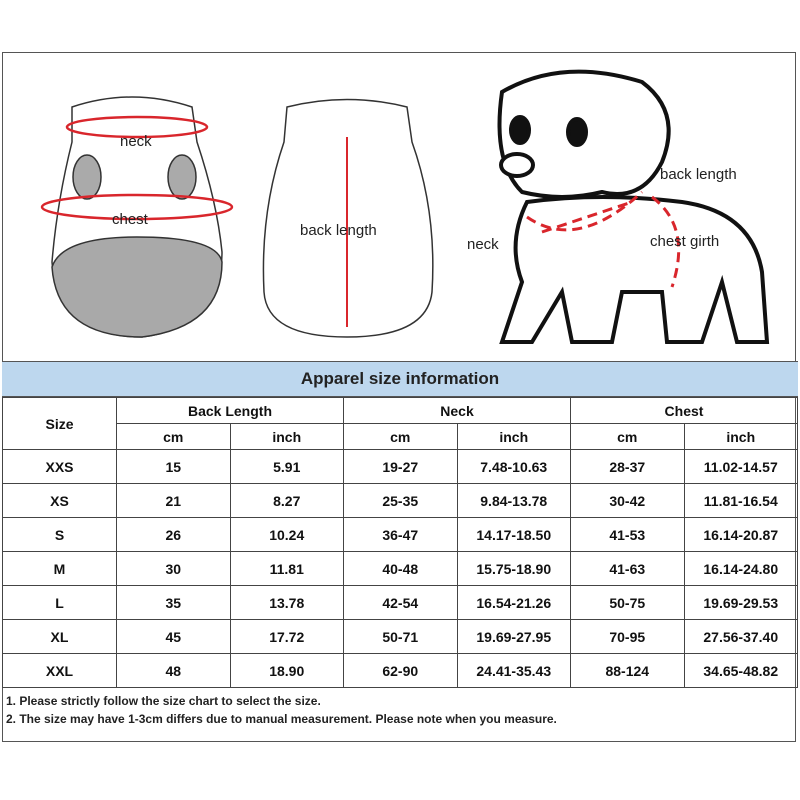 Image resolution: width=800 pixels, height=800 pixels. I want to click on value-cell: 16.14-24.80, so click(740, 568).